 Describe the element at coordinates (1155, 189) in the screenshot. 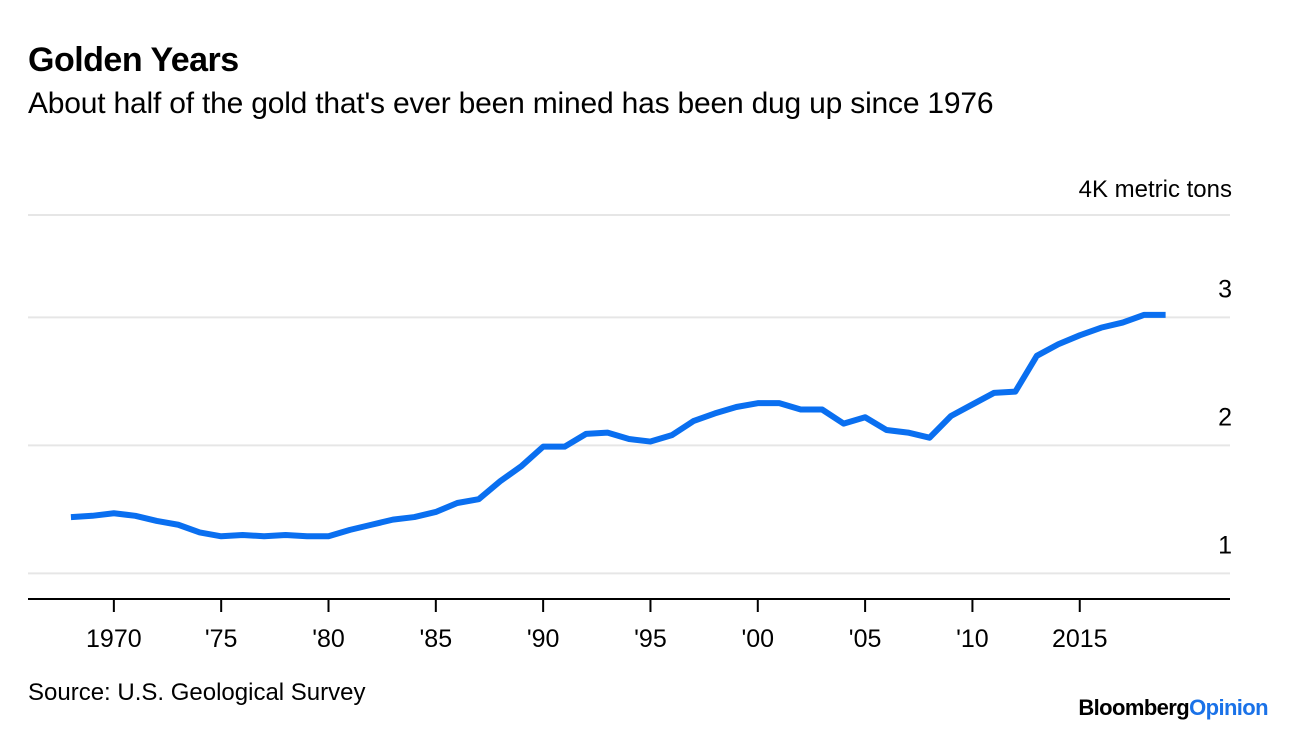

I see `y-axis-unit-label: 4K metric tons` at that location.